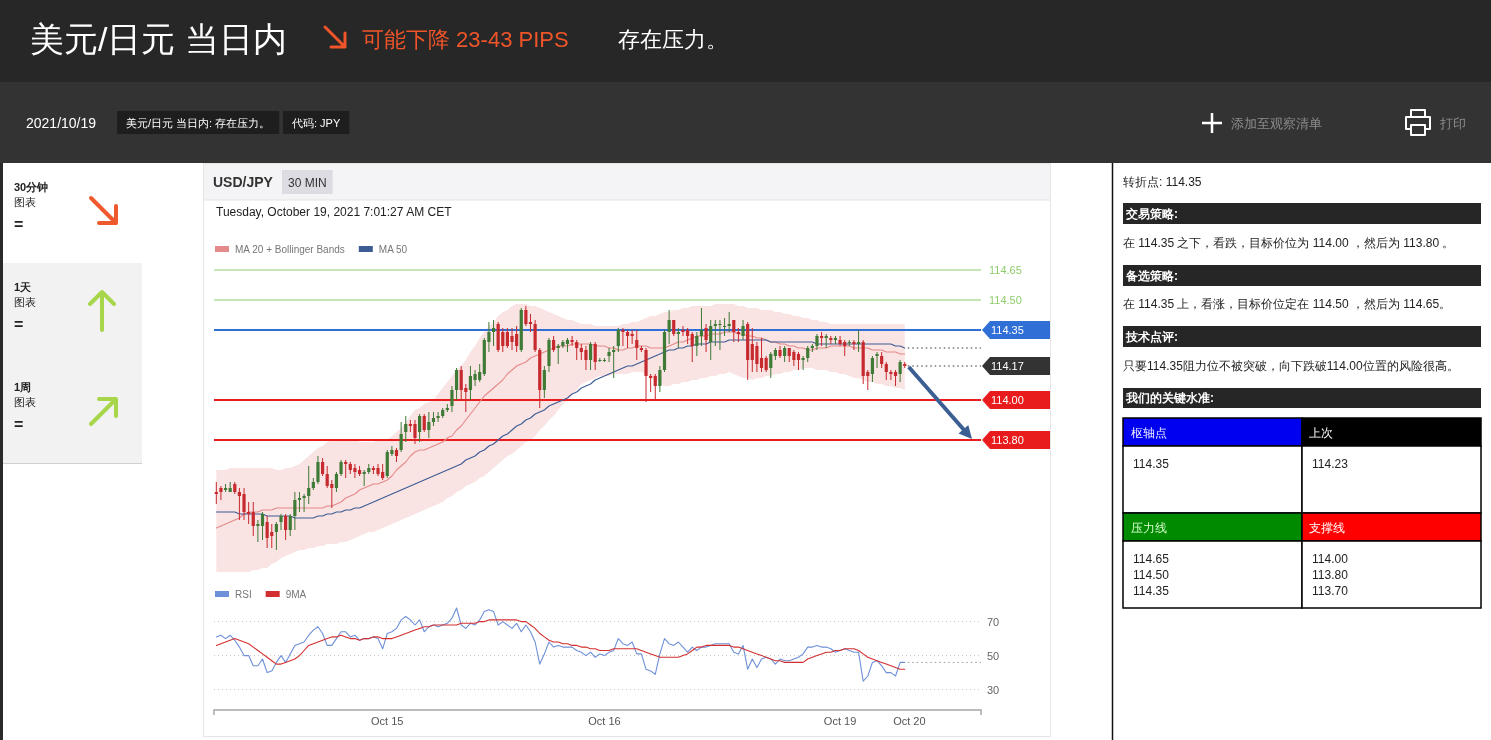  What do you see at coordinates (1330, 575) in the screenshot?
I see `text: 113.80` at bounding box center [1330, 575].